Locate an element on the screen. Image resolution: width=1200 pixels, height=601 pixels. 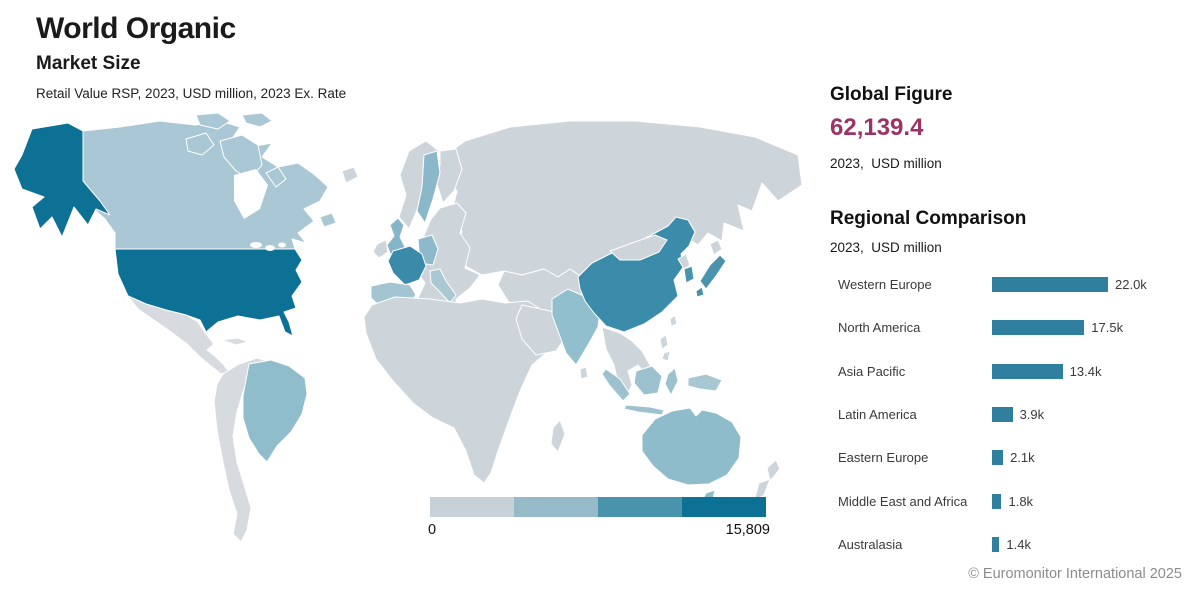
map-region-north-korea is located at coordinates (684, 261).